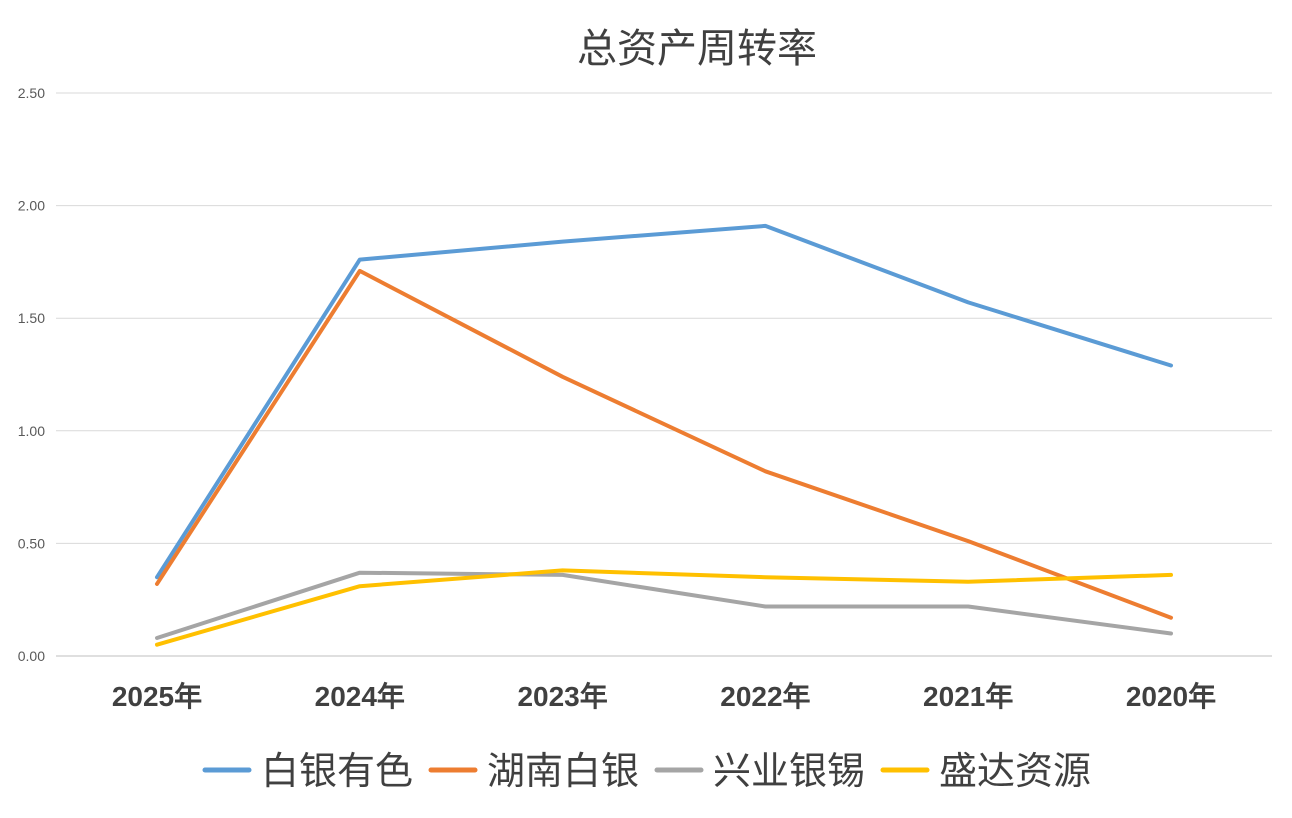  What do you see at coordinates (765, 696) in the screenshot?
I see `x-tick-label: 2022年` at bounding box center [765, 696].